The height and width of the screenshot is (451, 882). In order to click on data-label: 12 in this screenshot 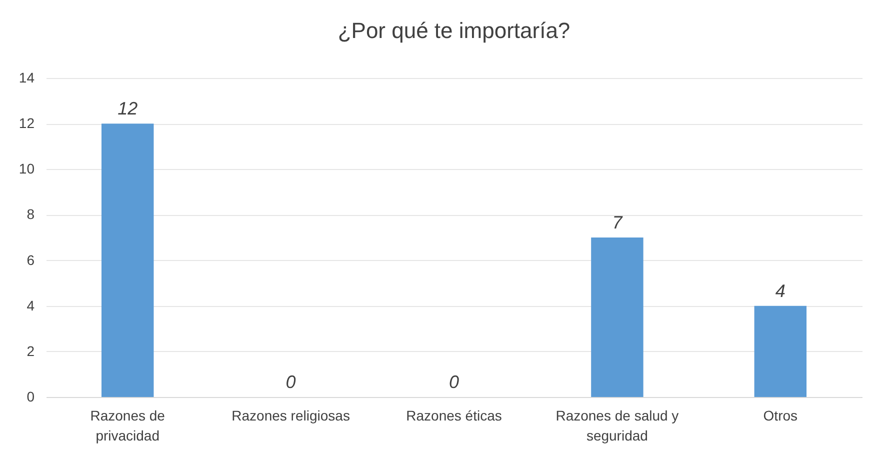, I will do `click(128, 108)`.